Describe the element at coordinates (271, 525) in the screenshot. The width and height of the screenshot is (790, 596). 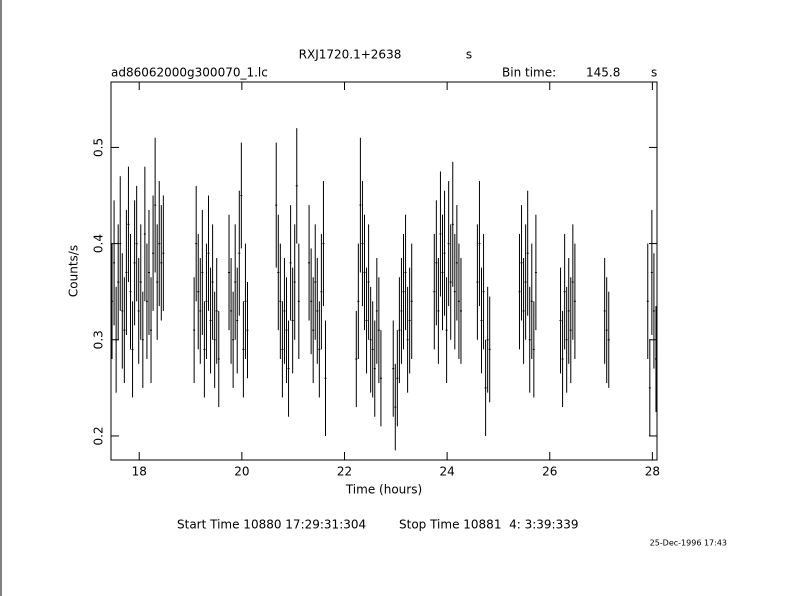
I see `start-time: Start Time 10880 17:29:31:304` at that location.